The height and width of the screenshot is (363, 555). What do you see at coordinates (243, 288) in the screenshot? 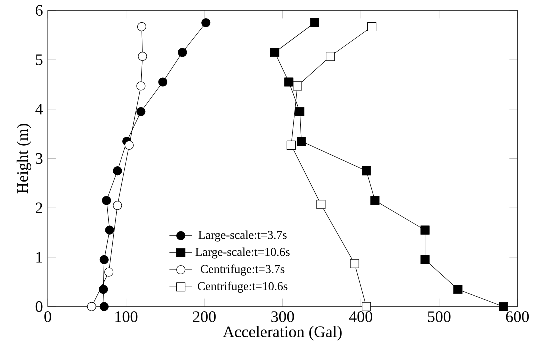
I see `legend-label: Centrifuge:t=10.6s` at bounding box center [243, 288].